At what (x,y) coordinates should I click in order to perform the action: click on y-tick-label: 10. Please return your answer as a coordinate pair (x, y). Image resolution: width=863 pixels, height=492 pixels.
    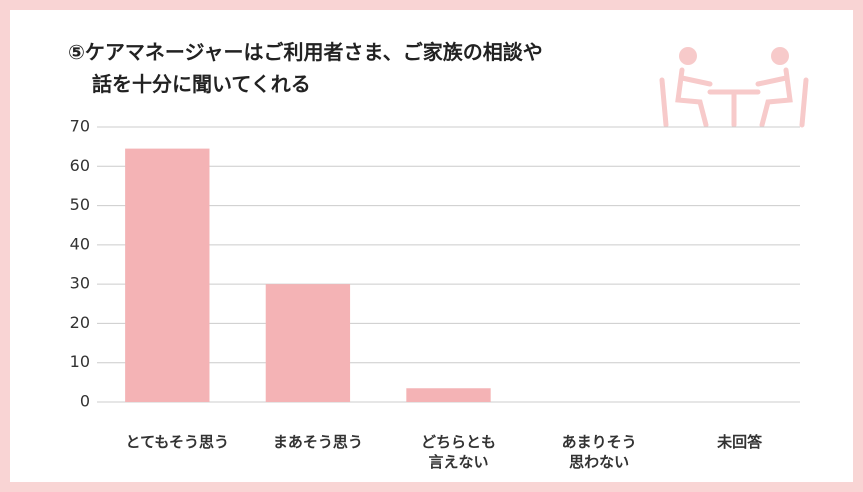
    Looking at the image, I should click on (80, 361).